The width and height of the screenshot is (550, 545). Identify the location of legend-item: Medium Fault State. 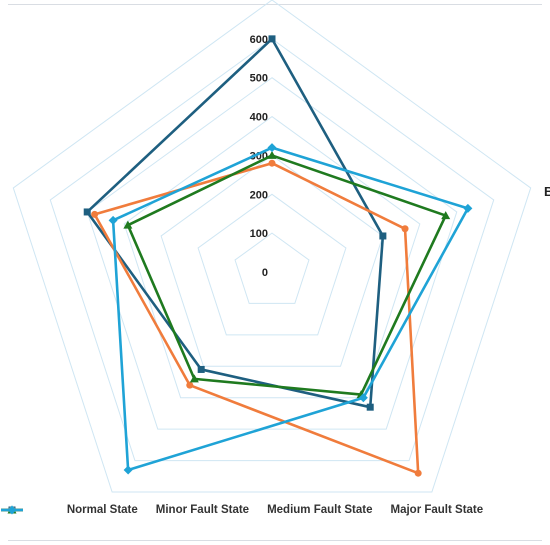
(187, 510).